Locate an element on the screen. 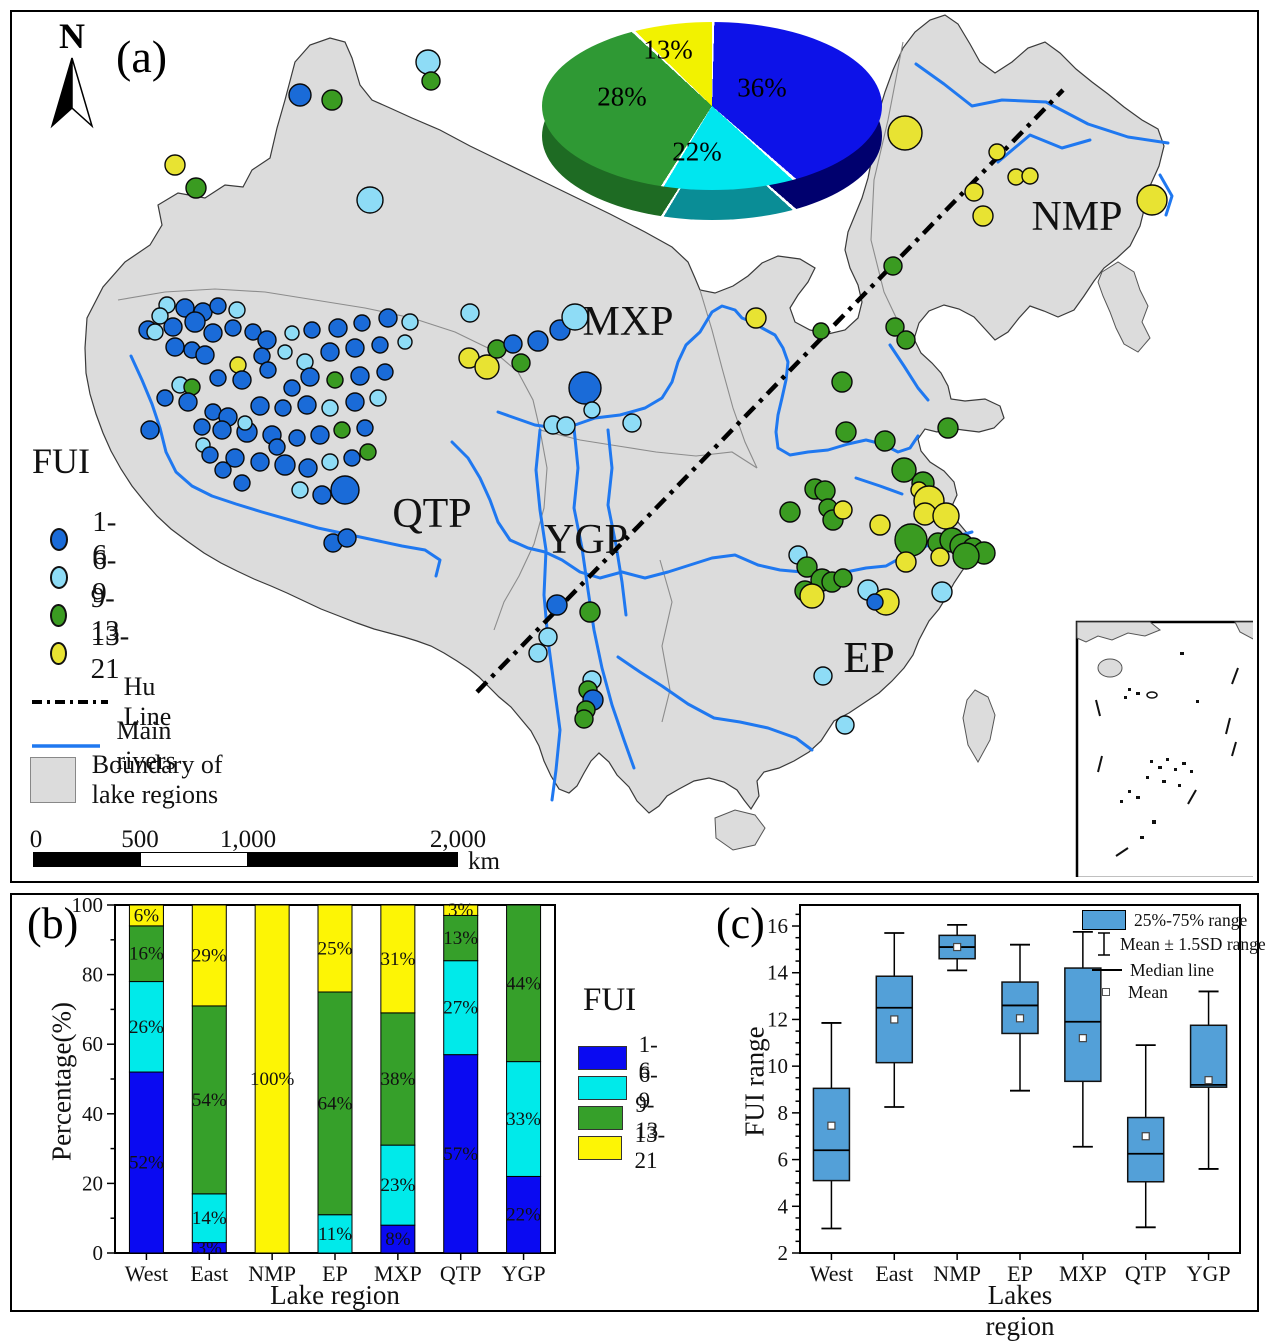 The width and height of the screenshot is (1269, 1342). svg-text: 60 is located at coordinates (92, 1044).